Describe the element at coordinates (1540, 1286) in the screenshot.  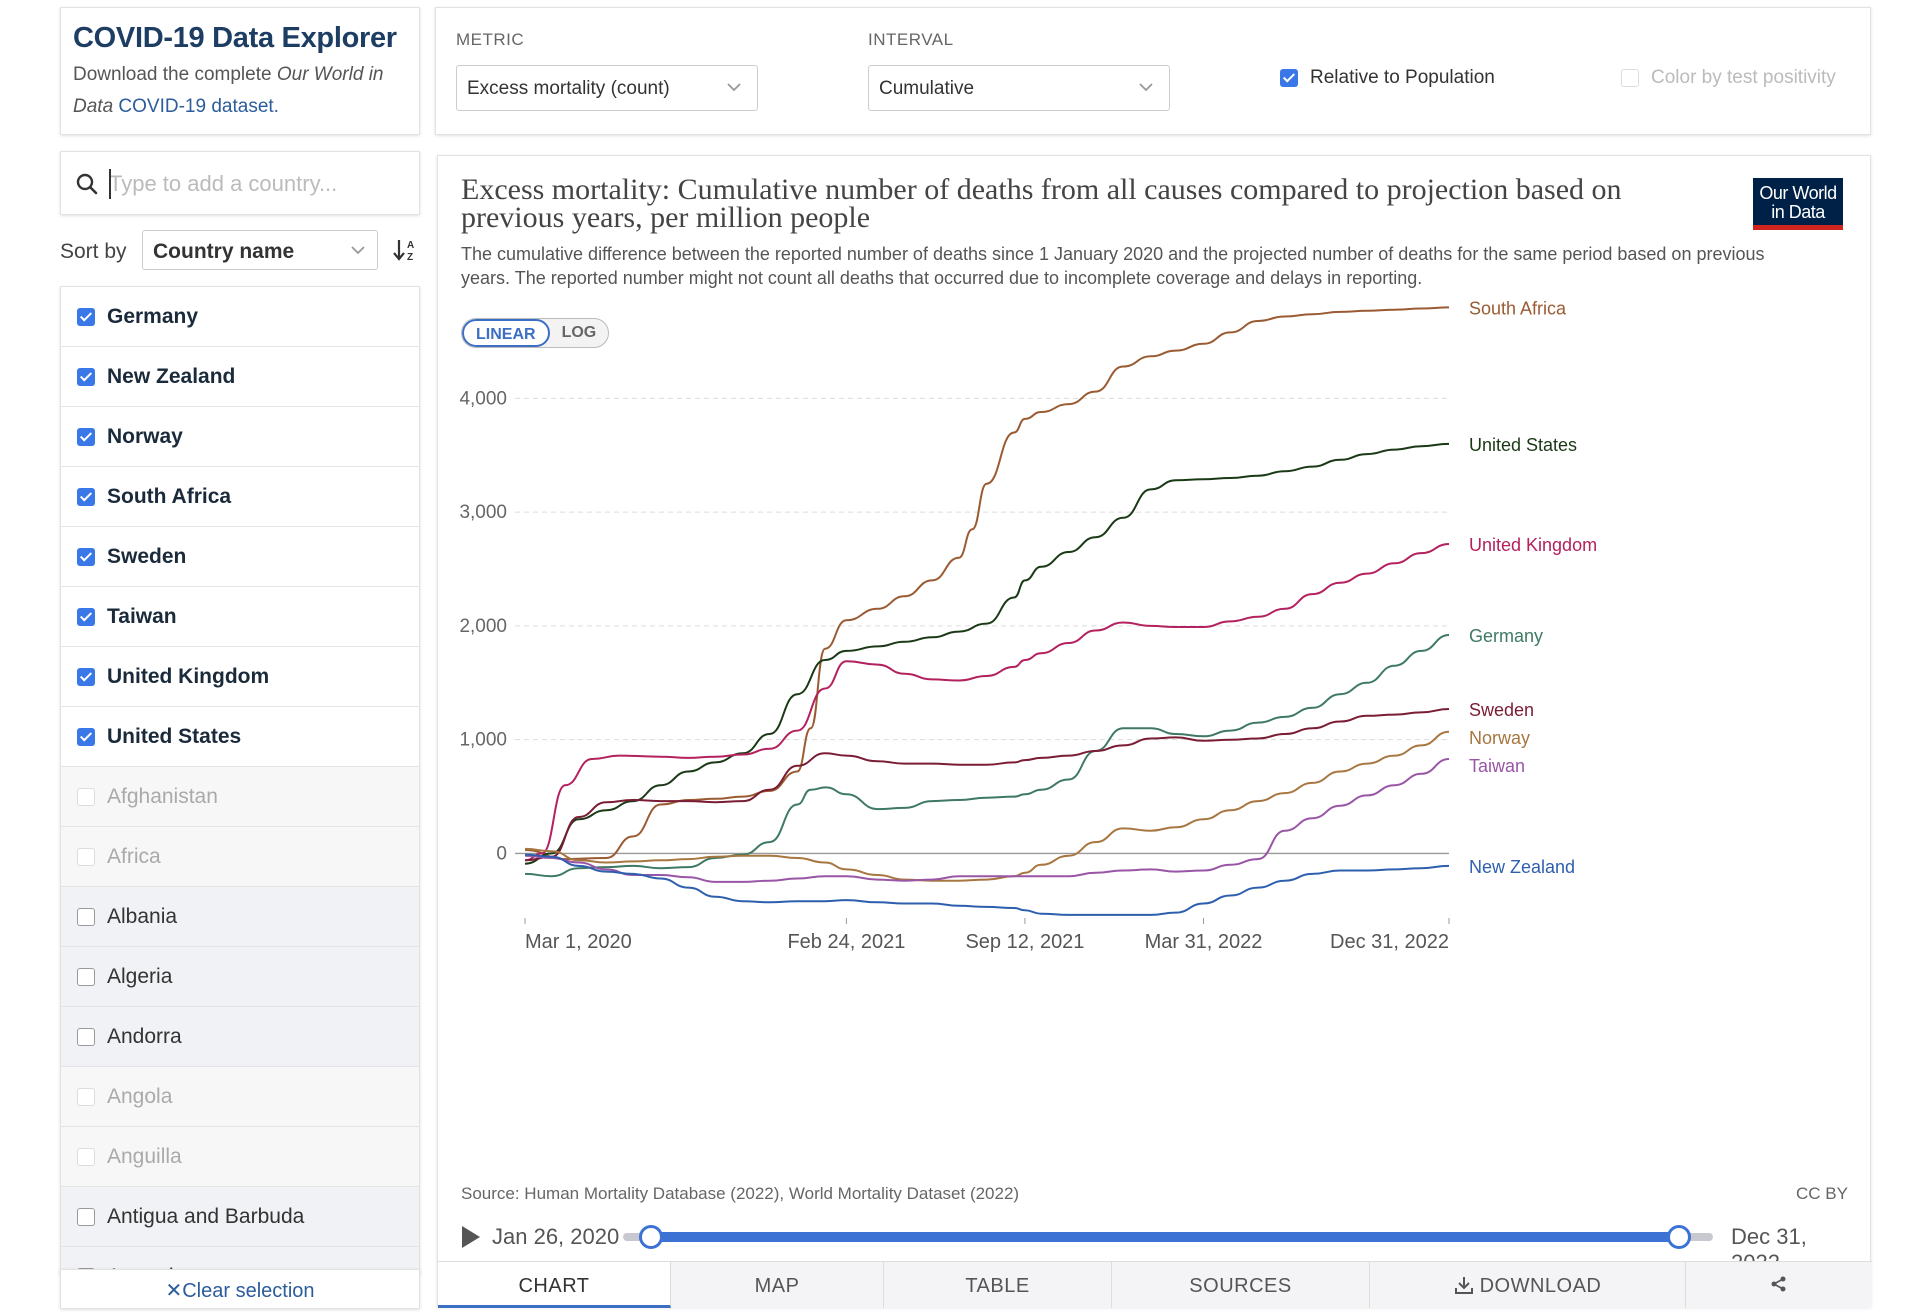
I see `tab-download-label: DOWNLOAD` at that location.